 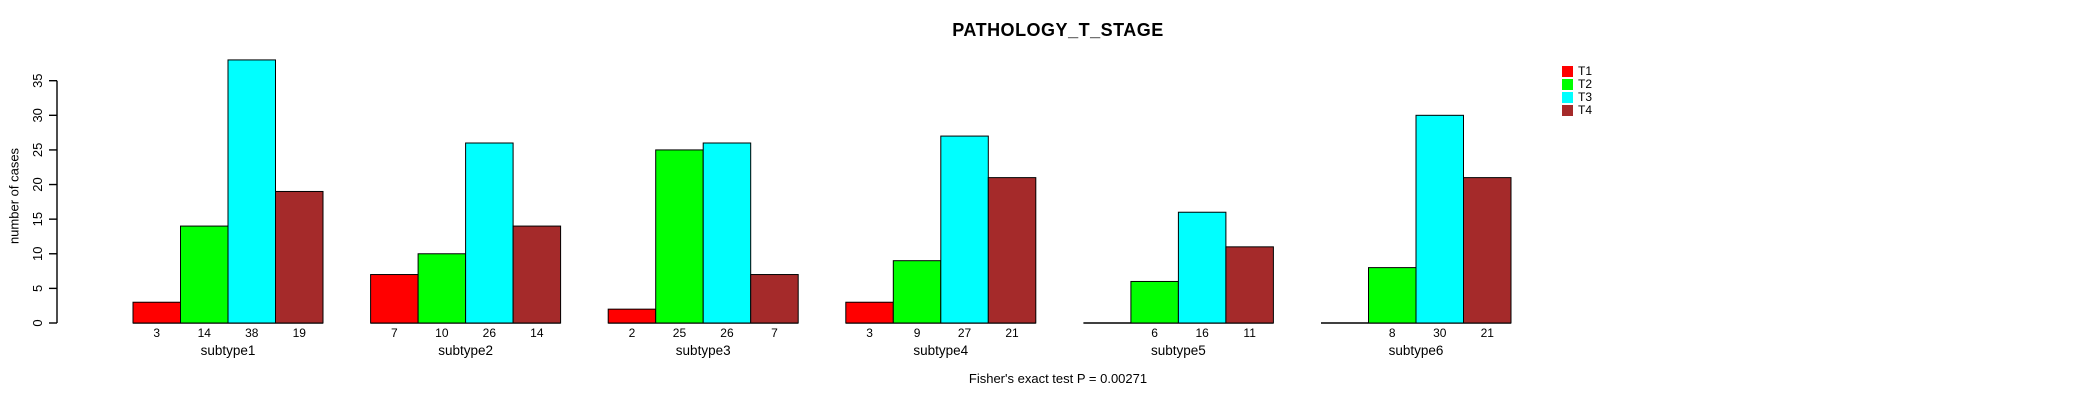 What do you see at coordinates (680, 333) in the screenshot?
I see `bar-value-label: 25` at bounding box center [680, 333].